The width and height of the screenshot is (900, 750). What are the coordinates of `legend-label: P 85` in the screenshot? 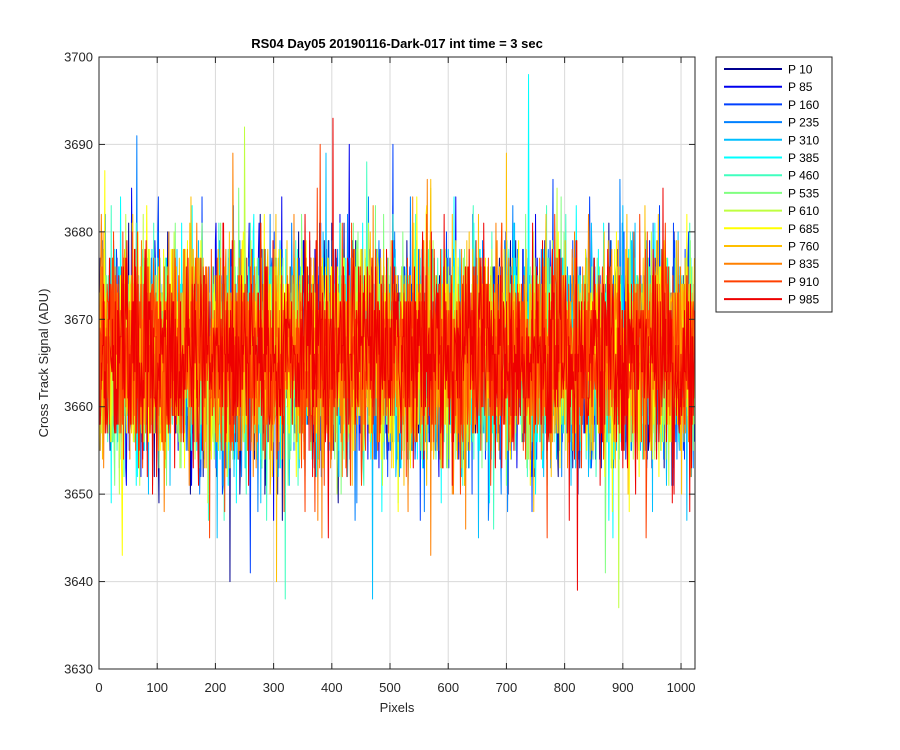 It's located at (800, 87).